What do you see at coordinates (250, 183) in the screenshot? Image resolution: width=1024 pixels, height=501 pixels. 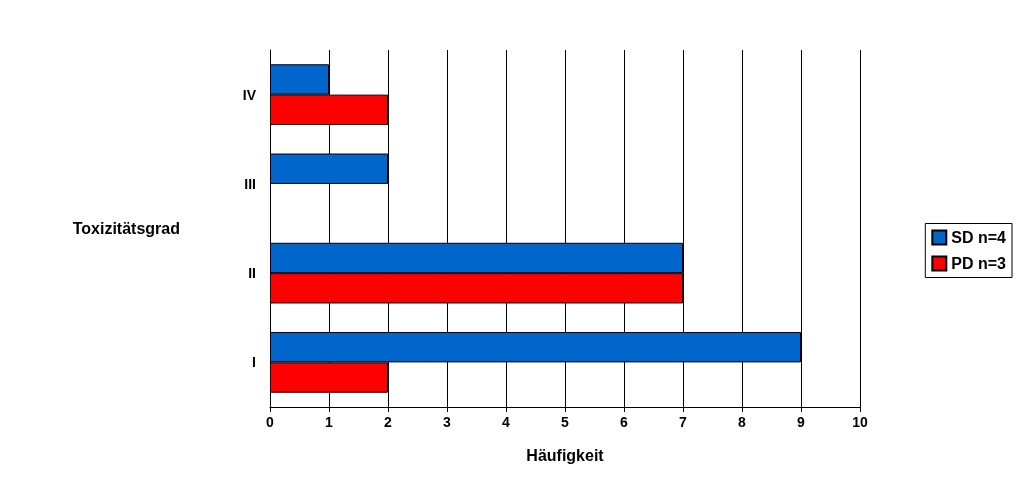 I see `y-tick-label: III` at bounding box center [250, 183].